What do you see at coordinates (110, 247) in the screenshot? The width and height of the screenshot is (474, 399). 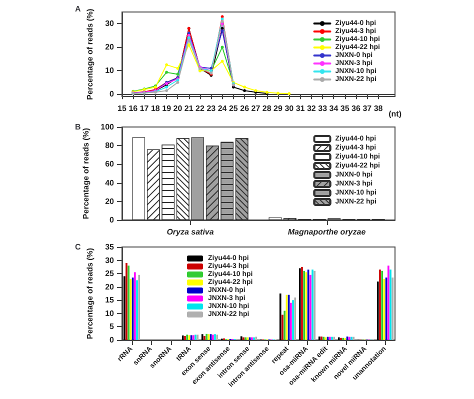 I see `y-tick-label: 35` at bounding box center [110, 247].